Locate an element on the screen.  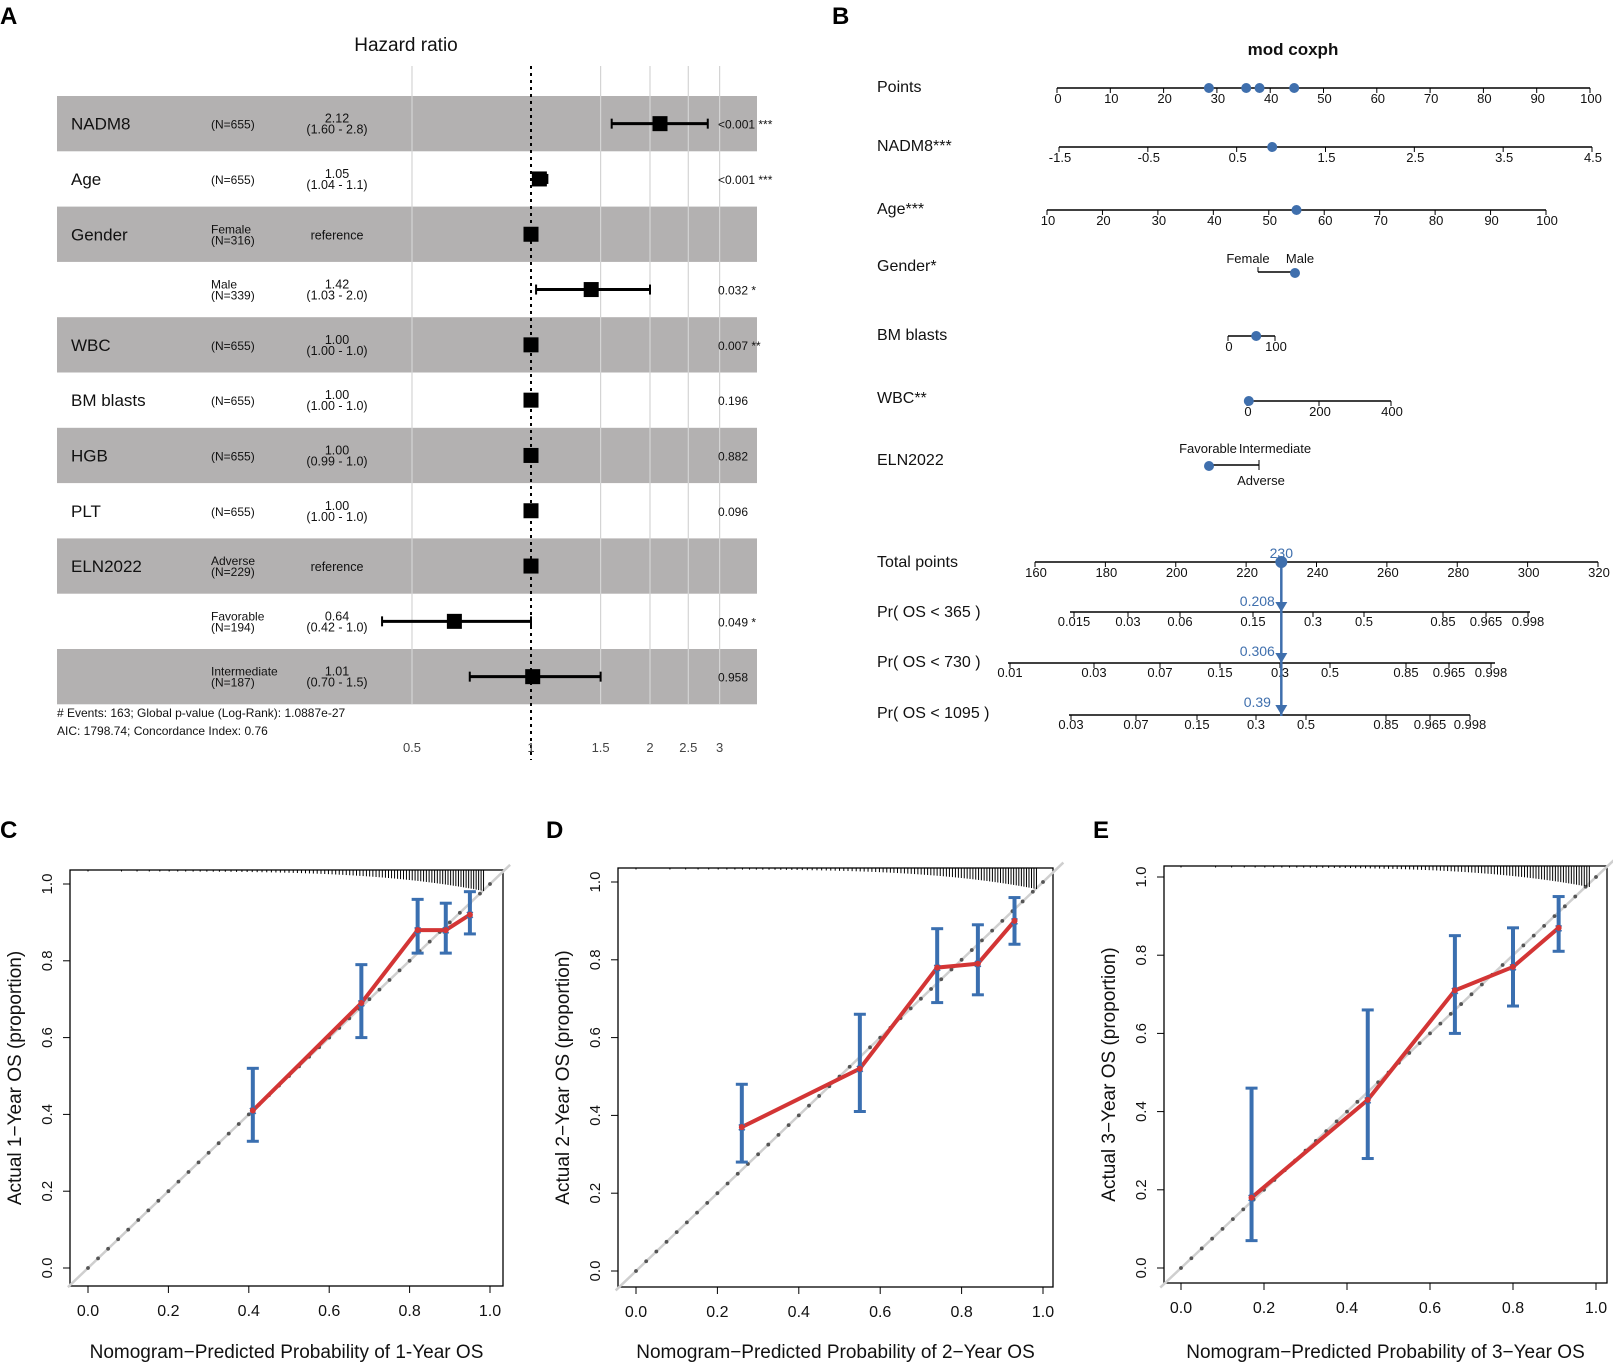
nomogram-tick-label: 0 is located at coordinates (1057, 98).